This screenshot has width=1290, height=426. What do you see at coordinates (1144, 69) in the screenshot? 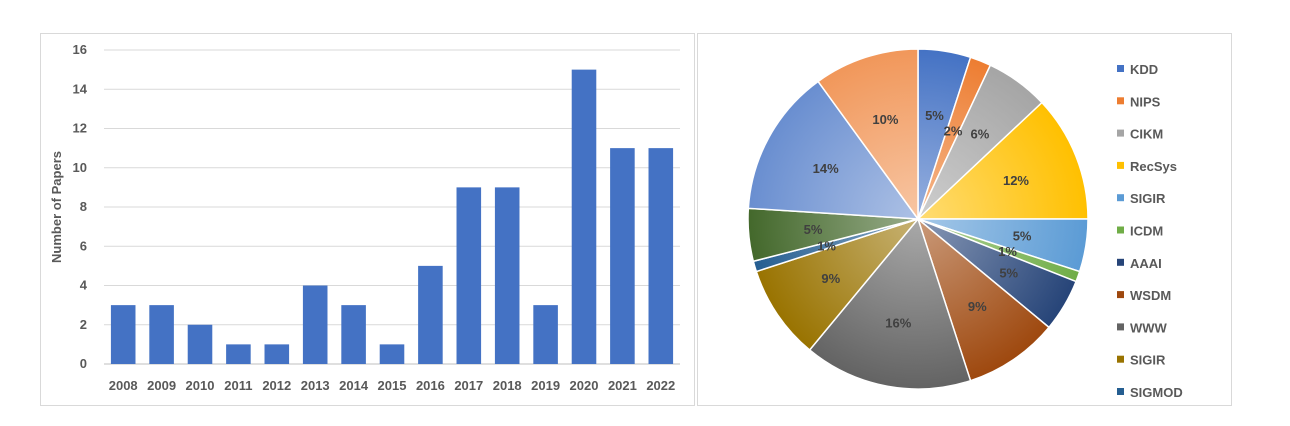
I see `legend-label: KDD` at bounding box center [1144, 69].